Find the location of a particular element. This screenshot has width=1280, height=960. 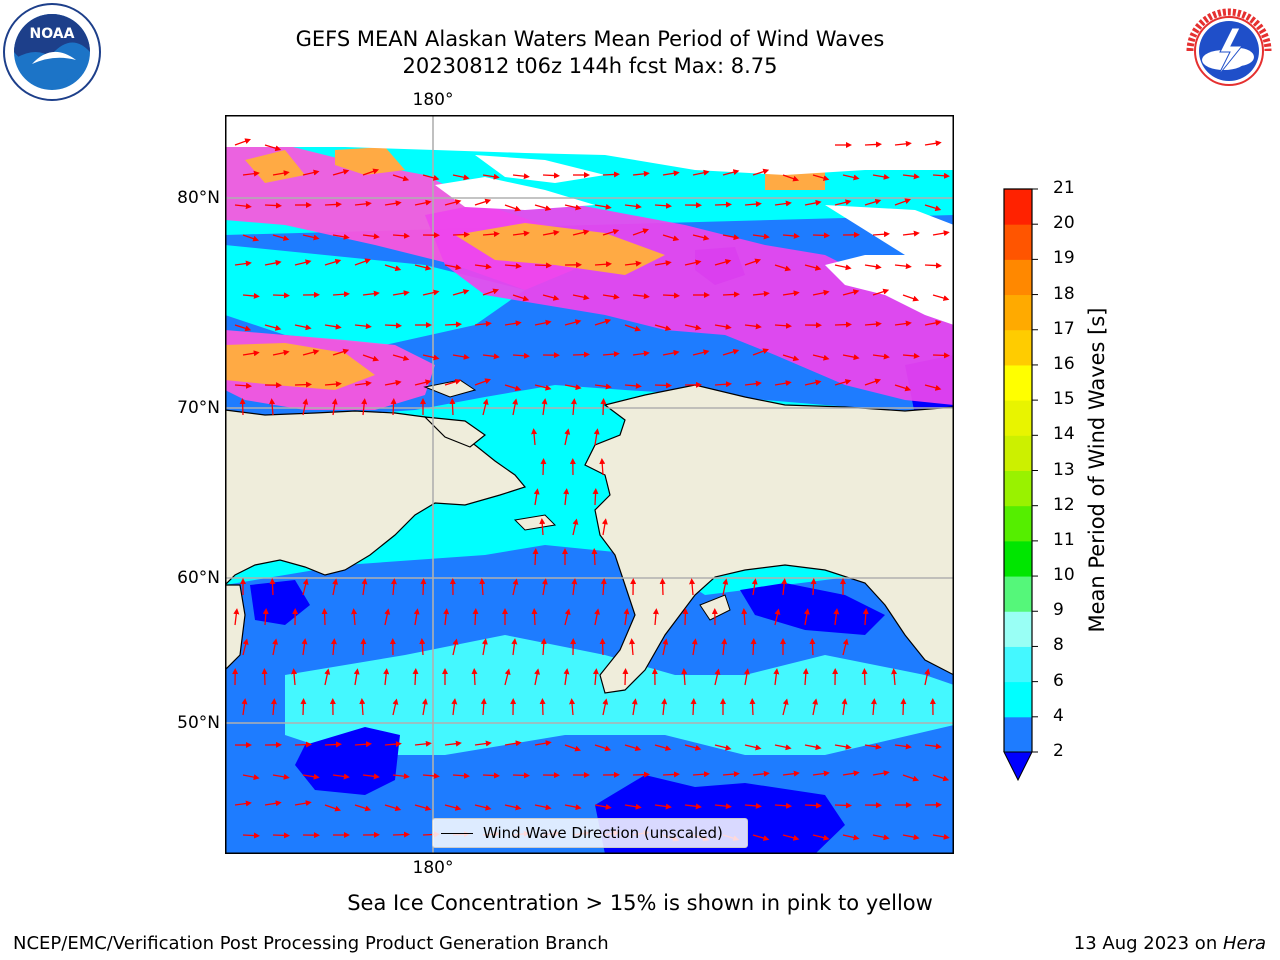

colorbar-tick-label: 2 is located at coordinates (1058, 751).